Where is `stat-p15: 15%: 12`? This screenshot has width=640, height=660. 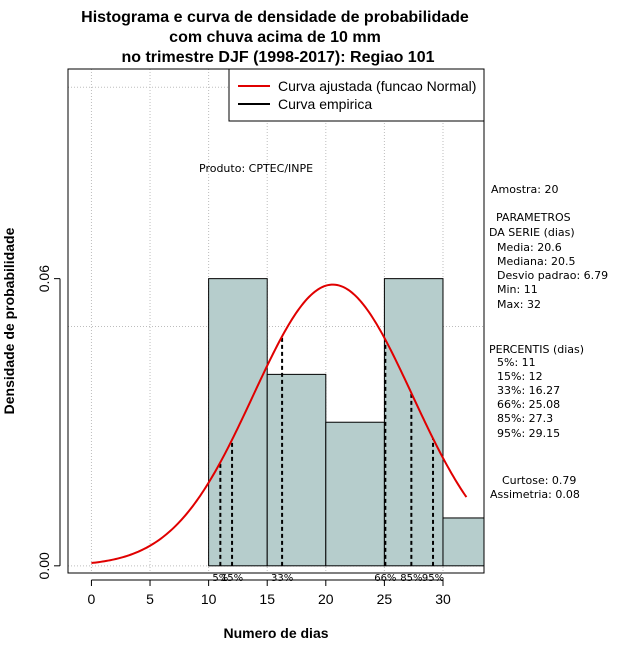 stat-p15: 15%: 12 is located at coordinates (520, 376).